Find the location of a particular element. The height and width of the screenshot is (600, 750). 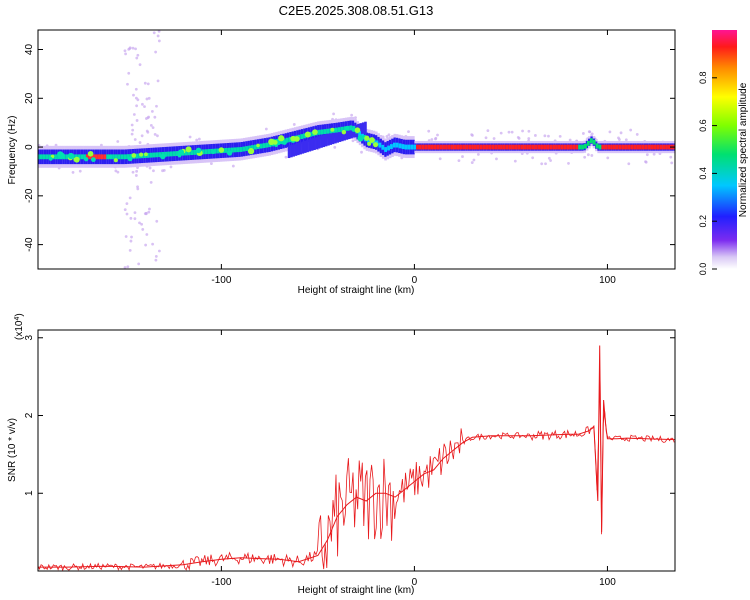

colorbar-tick-label: 0.6 is located at coordinates (703, 125).